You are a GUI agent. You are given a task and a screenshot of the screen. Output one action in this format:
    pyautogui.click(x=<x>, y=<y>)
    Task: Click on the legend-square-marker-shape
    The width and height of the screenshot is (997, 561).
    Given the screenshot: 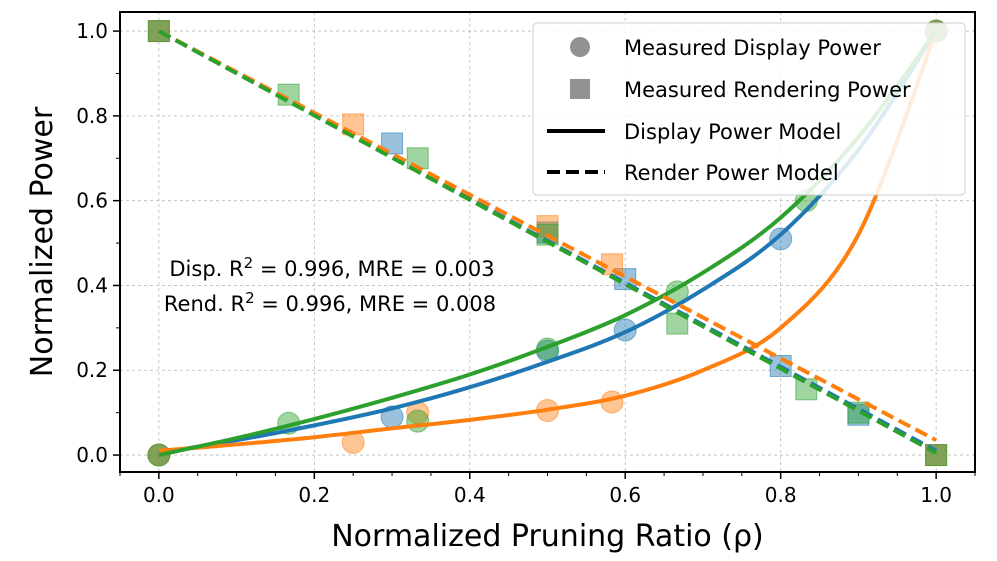 What is the action you would take?
    pyautogui.click(x=580, y=89)
    